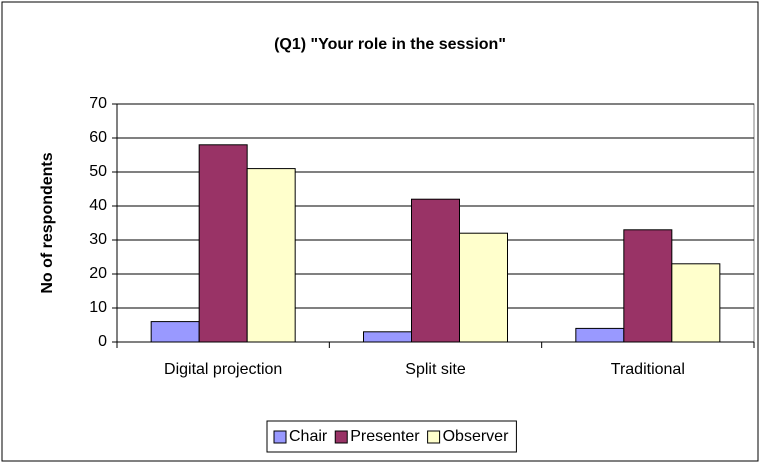 The image size is (762, 464). Describe the element at coordinates (47, 222) in the screenshot. I see `y-axis-label: No of respondents` at that location.